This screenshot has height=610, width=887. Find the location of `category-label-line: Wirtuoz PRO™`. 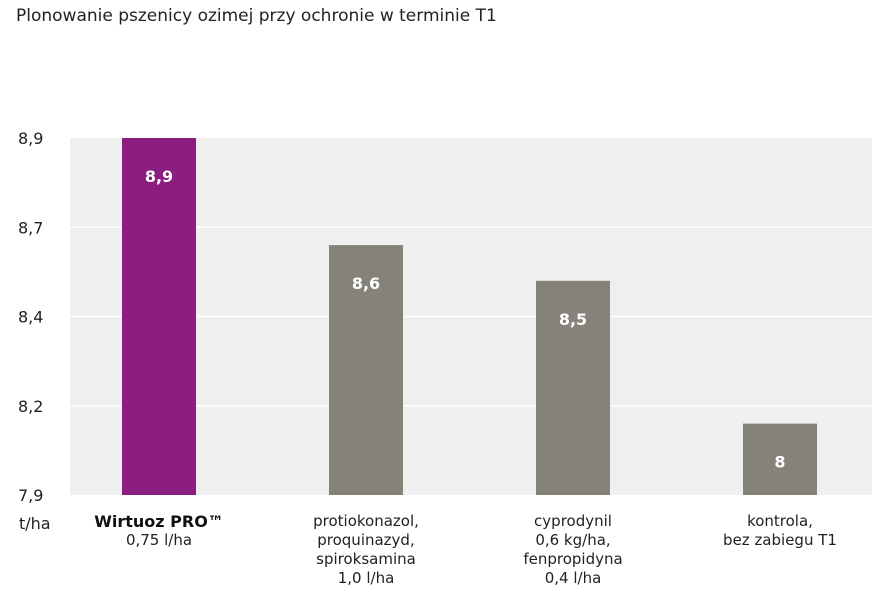

category-label-line: Wirtuoz PRO™ is located at coordinates (159, 521).